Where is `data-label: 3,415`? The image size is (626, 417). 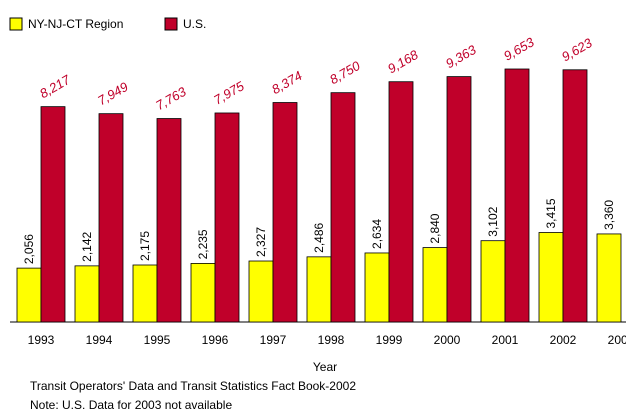
data-label: 3,415 is located at coordinates (551, 213).